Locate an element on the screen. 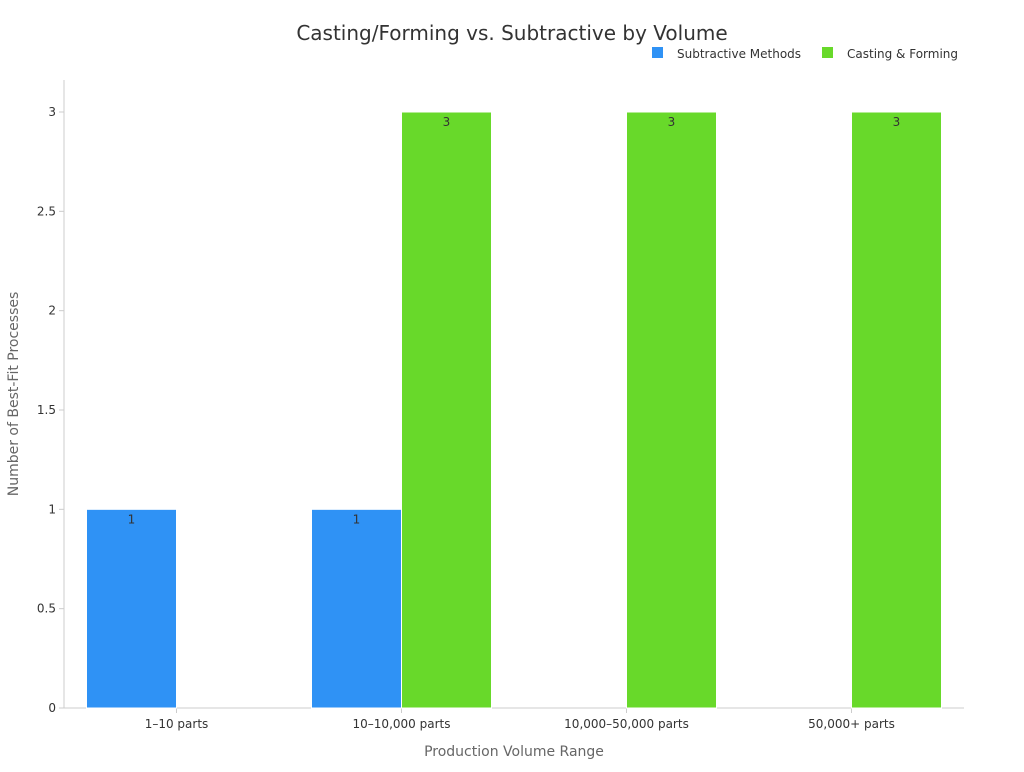 This screenshot has width=1024, height=772. legend: Subtractive Methods Casting & Forming is located at coordinates (805, 54).